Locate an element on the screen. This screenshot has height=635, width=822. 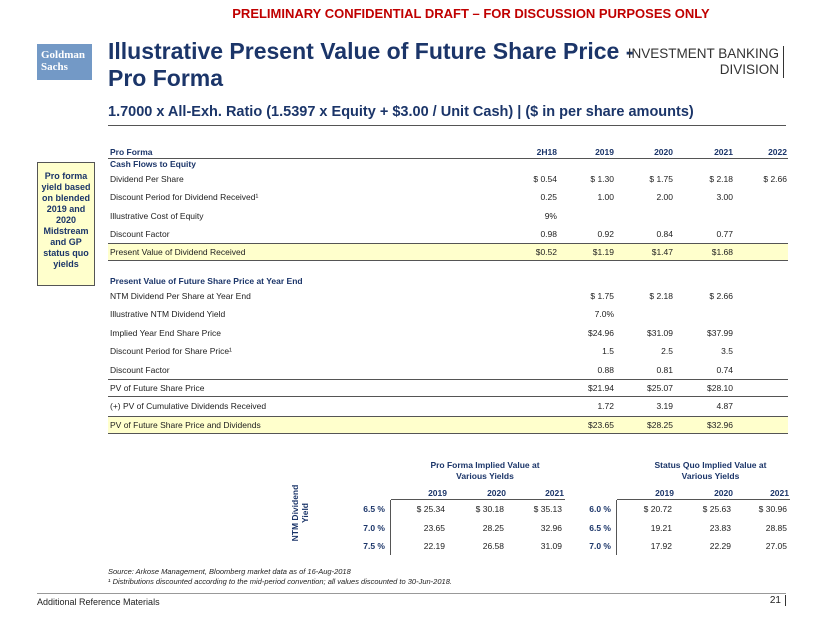
sensitivity-title: Pro Forma Implied Value at is located at coordinates (485, 465).